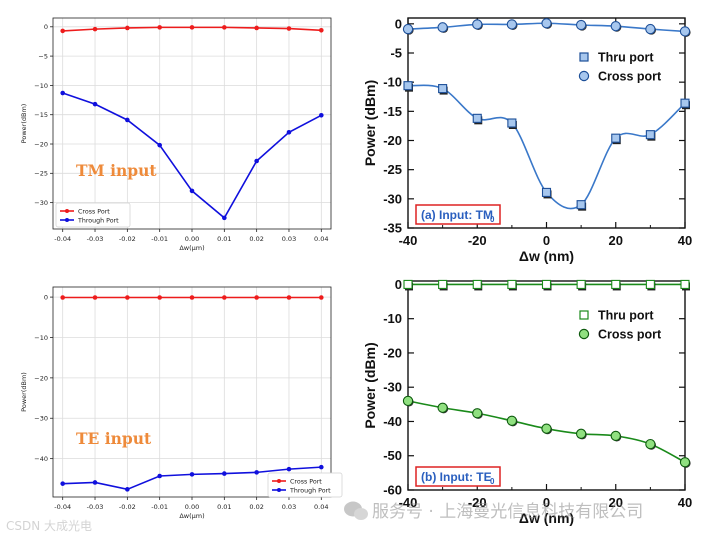 The height and width of the screenshot is (538, 710). I want to click on y-tick-label: −5, so click(43, 56).